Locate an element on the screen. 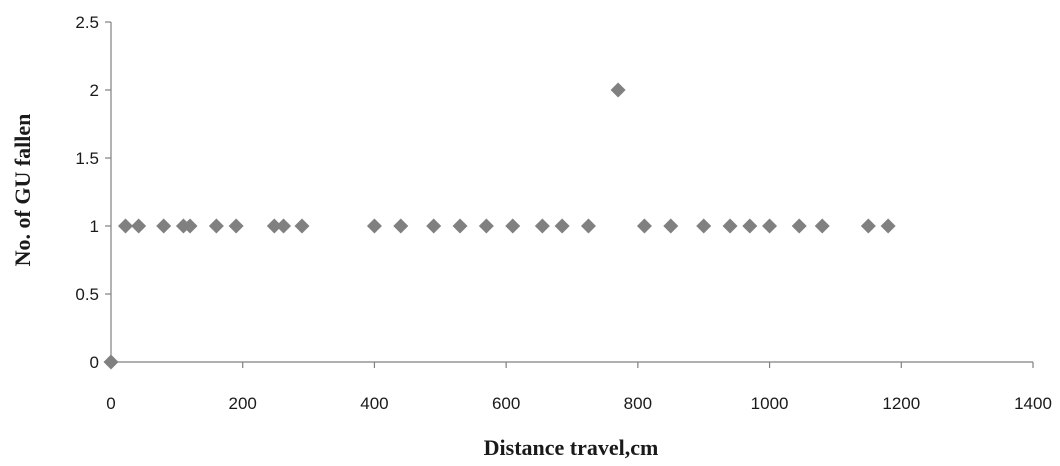 Image resolution: width=1060 pixels, height=466 pixels. x-tick-label: 0 is located at coordinates (110, 403).